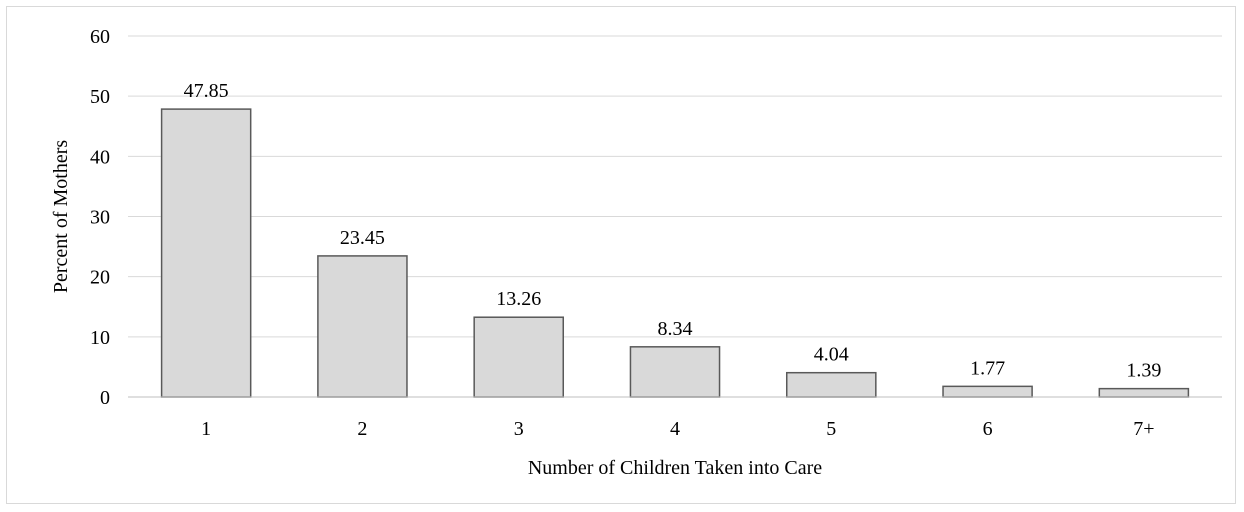  I want to click on x-axis-title: Number of Children Taken into Care, so click(675, 468).